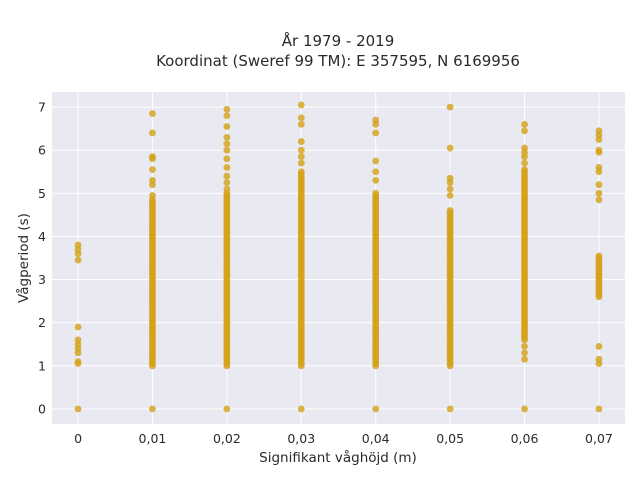 This screenshot has height=480, width=640. Describe the element at coordinates (42, 408) in the screenshot. I see `y-tick-label: 0` at that location.